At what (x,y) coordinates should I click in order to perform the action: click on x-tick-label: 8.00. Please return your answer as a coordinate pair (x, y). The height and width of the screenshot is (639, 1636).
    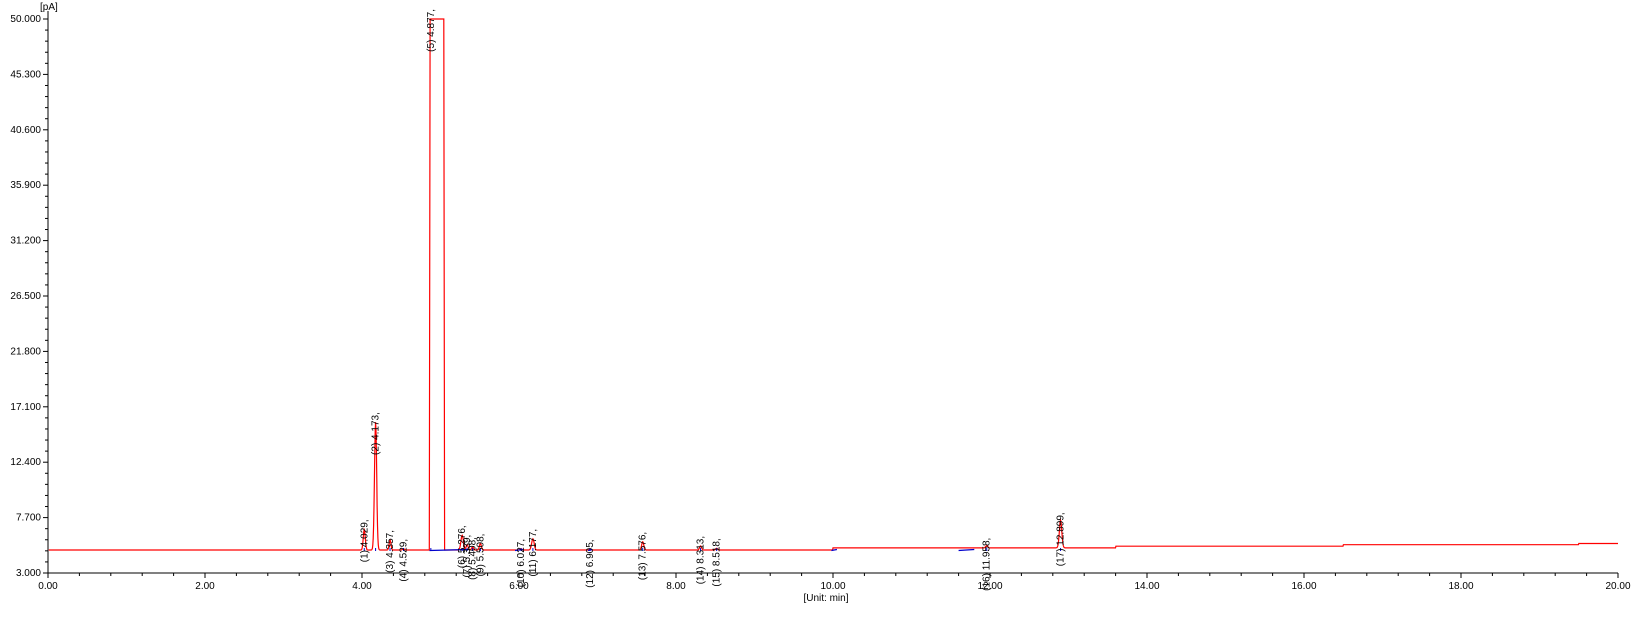
    Looking at the image, I should click on (676, 586).